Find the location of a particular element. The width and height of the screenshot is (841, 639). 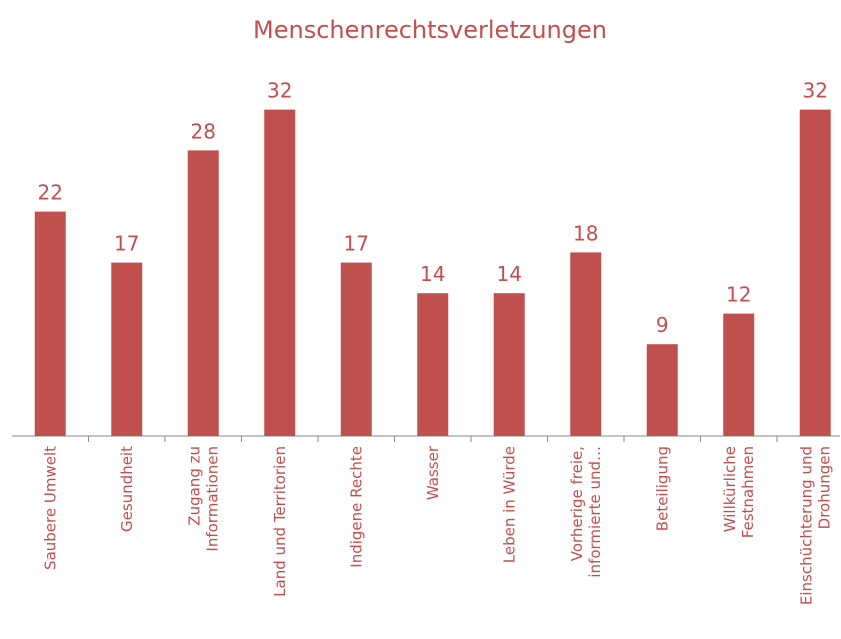

data-label: 22 is located at coordinates (50, 193).